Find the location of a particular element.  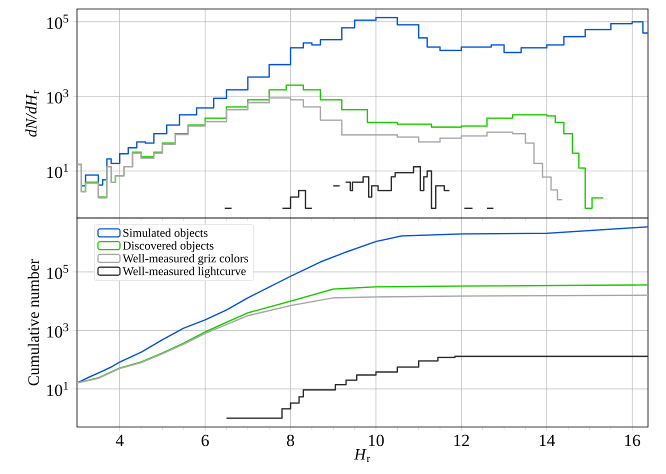

x-tick-label: 14 is located at coordinates (547, 440).